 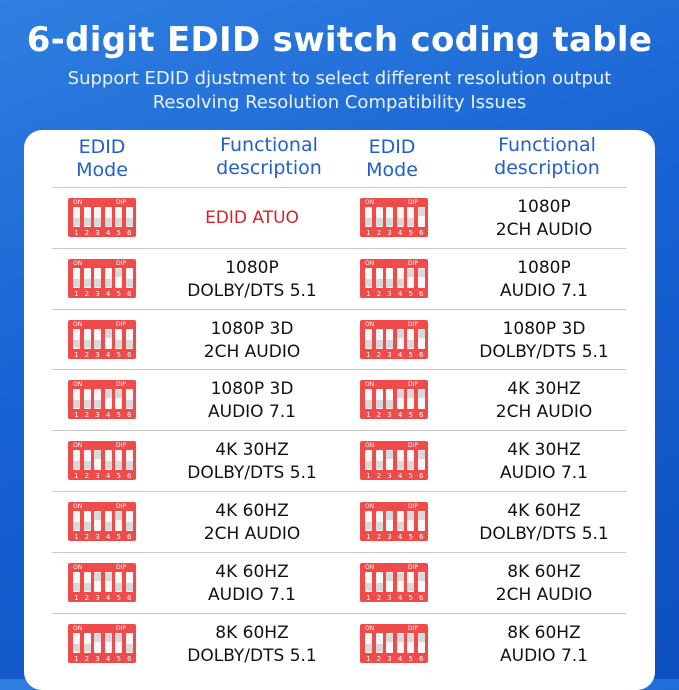 I want to click on dip-on-label: ON, so click(x=370, y=628).